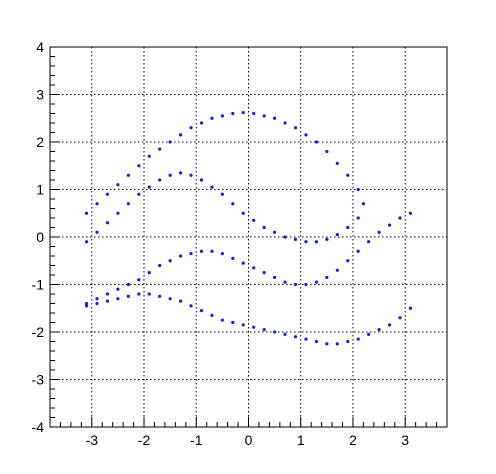 Image resolution: width=496 pixels, height=474 pixels. What do you see at coordinates (38, 332) in the screenshot?
I see `y-tick-label: -2` at bounding box center [38, 332].